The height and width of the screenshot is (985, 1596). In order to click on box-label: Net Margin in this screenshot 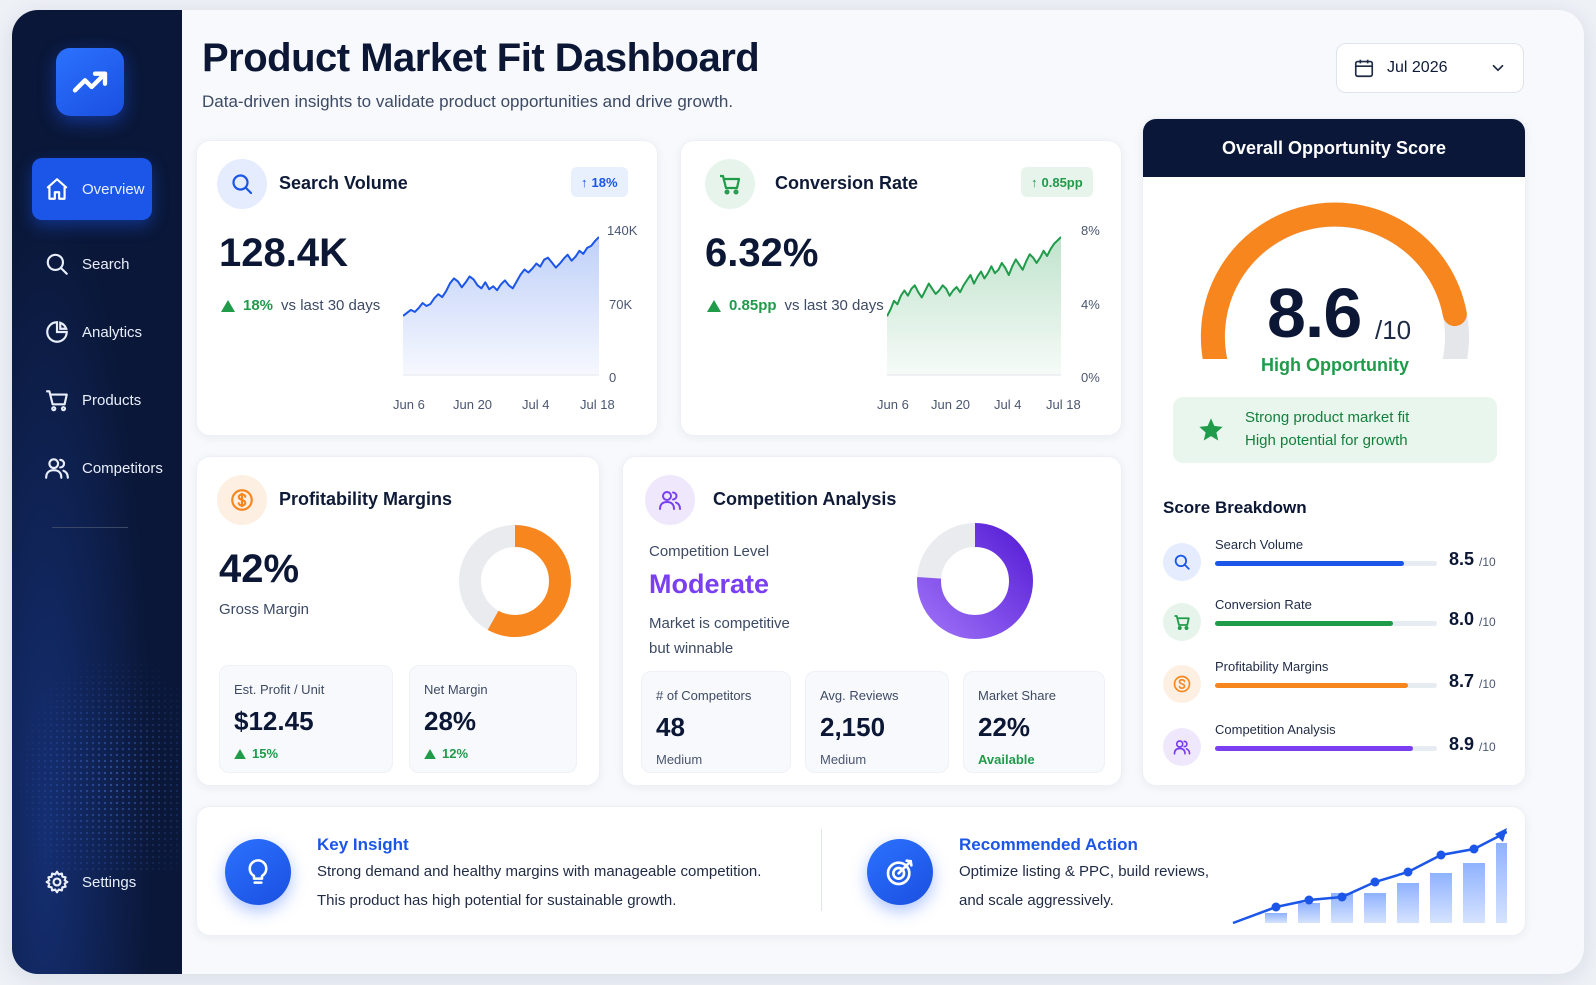, I will do `click(456, 689)`.